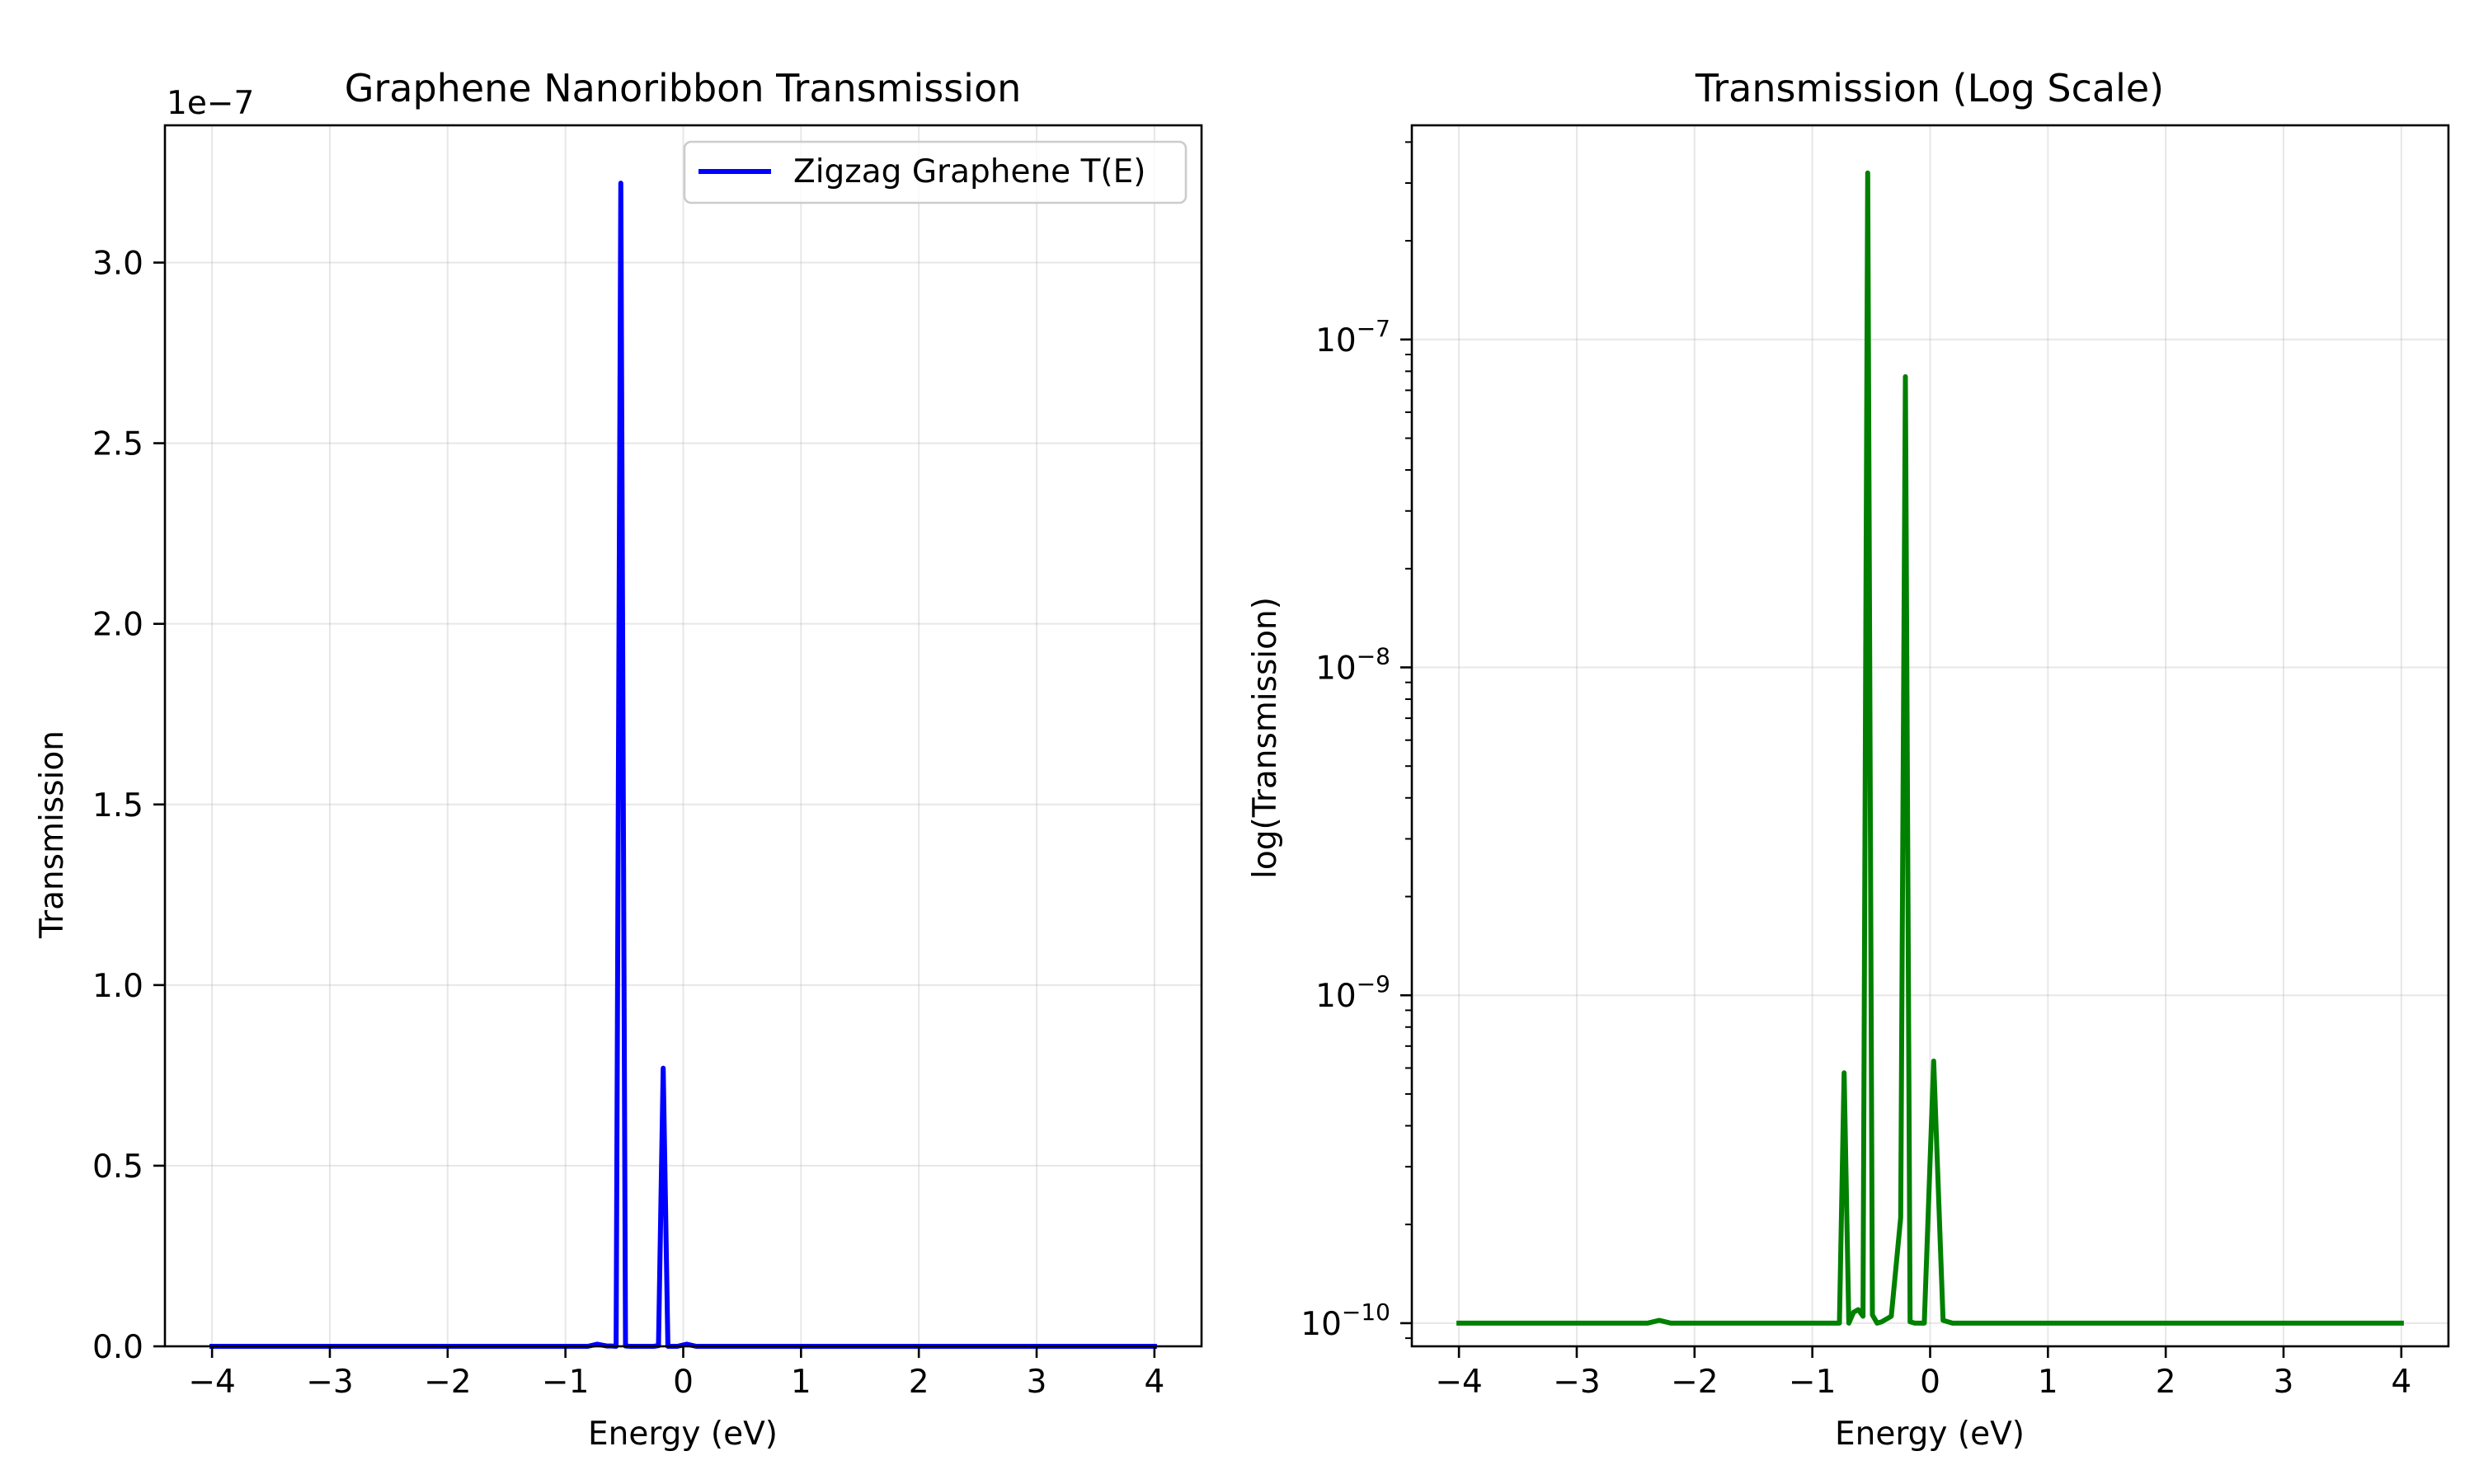  I want to click on legend-box, so click(935, 172).